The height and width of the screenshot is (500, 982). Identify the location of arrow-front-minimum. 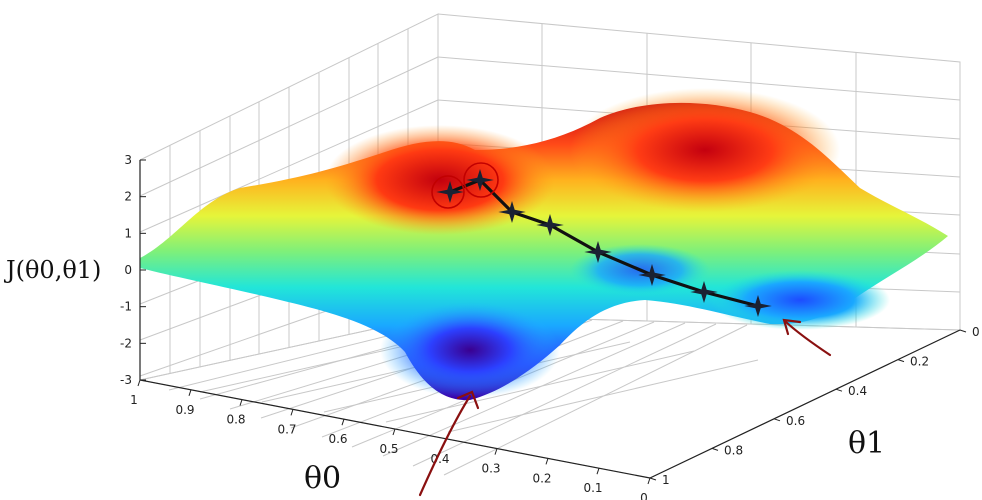
(445, 445).